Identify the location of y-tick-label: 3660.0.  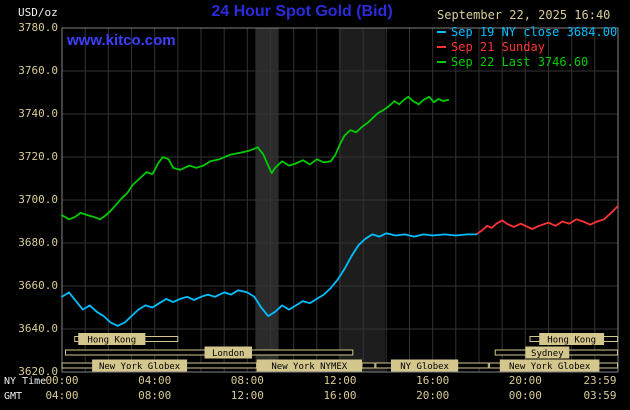
(38, 285).